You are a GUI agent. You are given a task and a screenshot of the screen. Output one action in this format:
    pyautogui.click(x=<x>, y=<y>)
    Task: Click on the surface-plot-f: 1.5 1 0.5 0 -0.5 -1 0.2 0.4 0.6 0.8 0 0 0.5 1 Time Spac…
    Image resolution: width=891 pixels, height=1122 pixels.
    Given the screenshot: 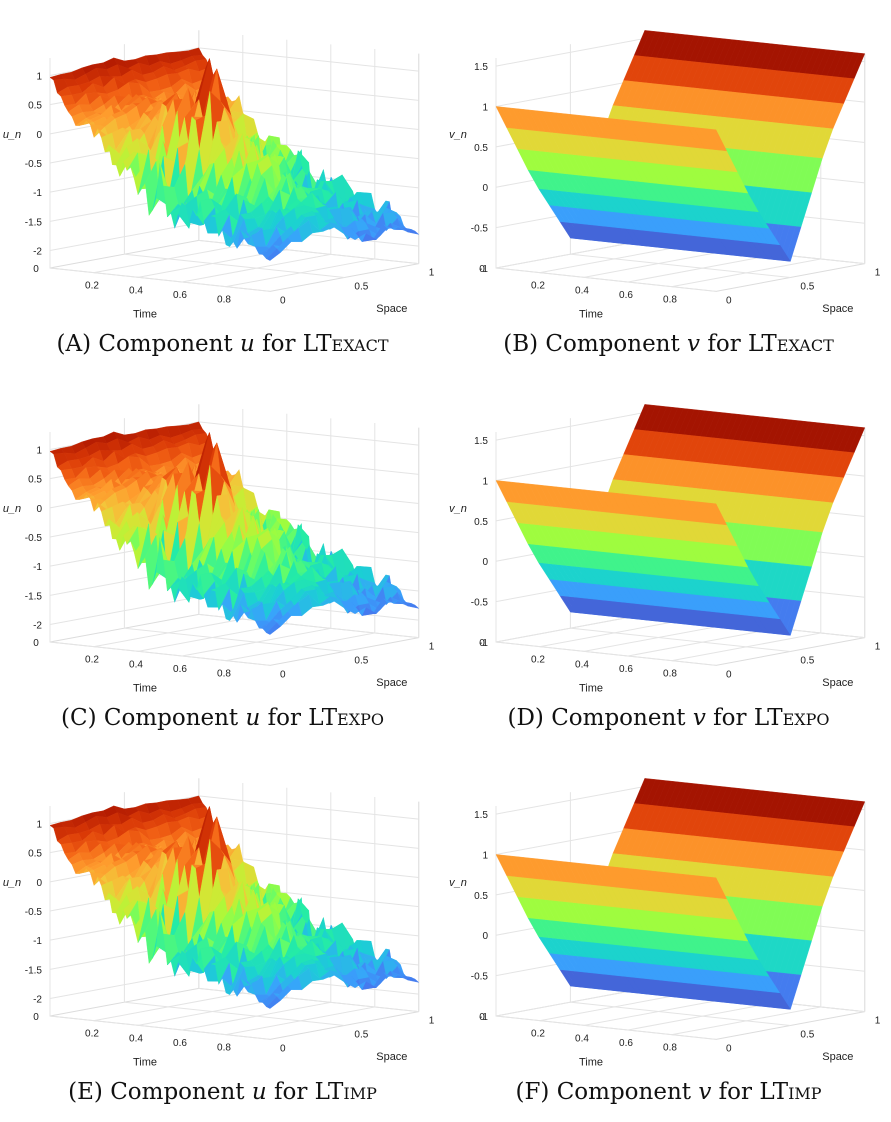 What is the action you would take?
    pyautogui.click(x=665, y=923)
    